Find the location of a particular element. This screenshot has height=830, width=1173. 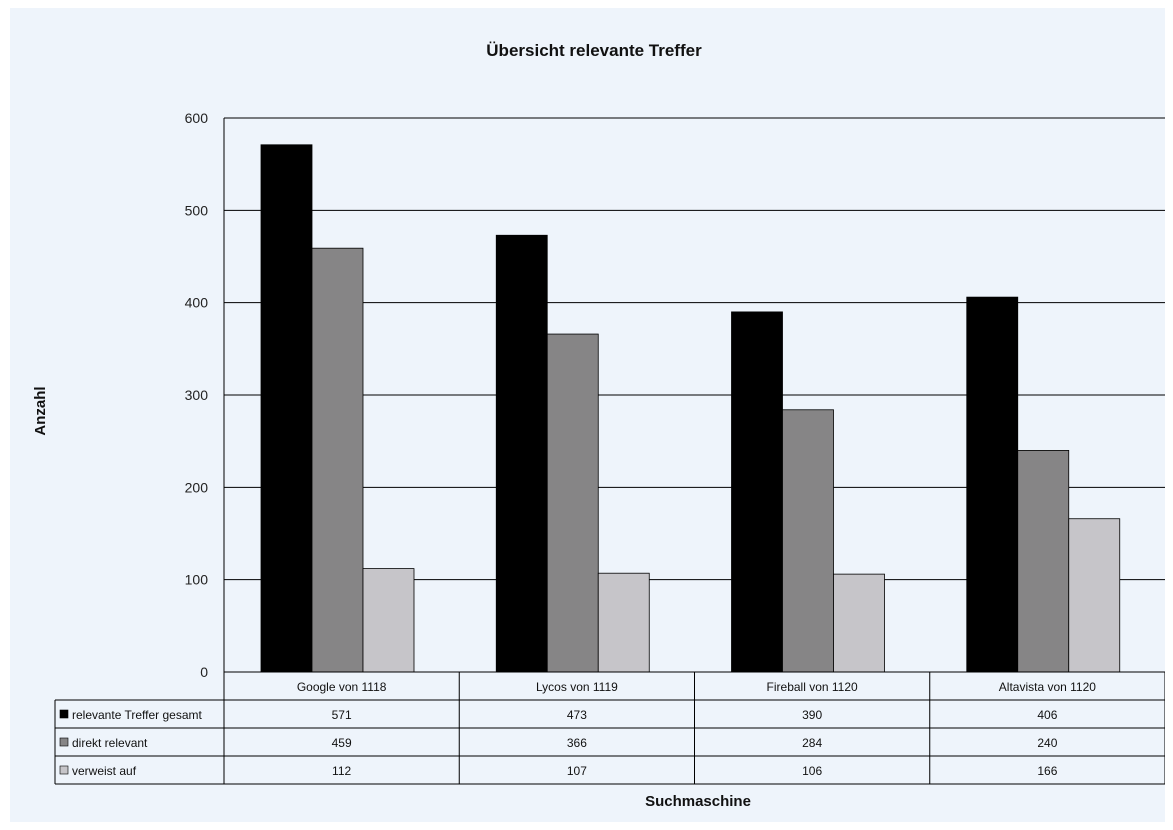

y-tick-label: 200 is located at coordinates (197, 487).